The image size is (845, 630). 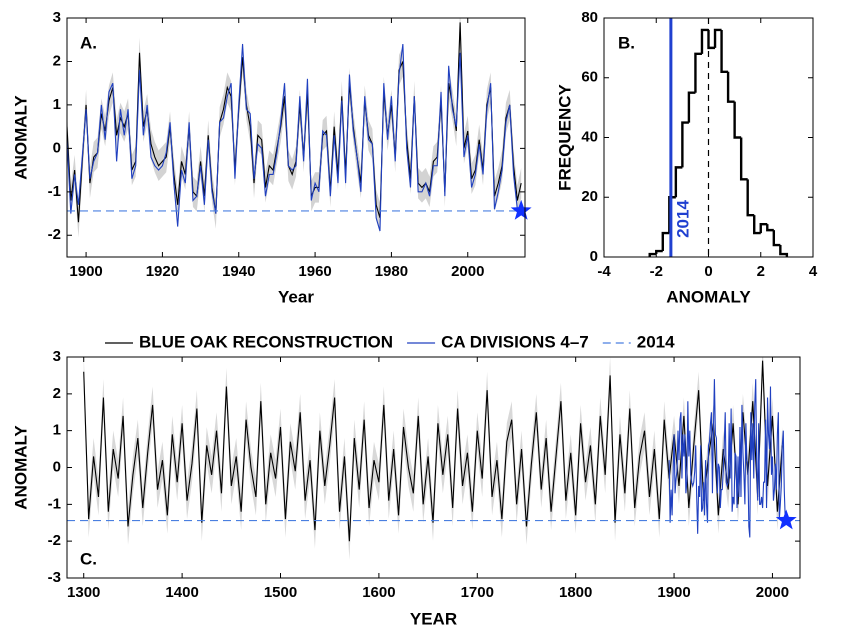 I want to click on y-tick-label: 80, so click(x=589, y=17).